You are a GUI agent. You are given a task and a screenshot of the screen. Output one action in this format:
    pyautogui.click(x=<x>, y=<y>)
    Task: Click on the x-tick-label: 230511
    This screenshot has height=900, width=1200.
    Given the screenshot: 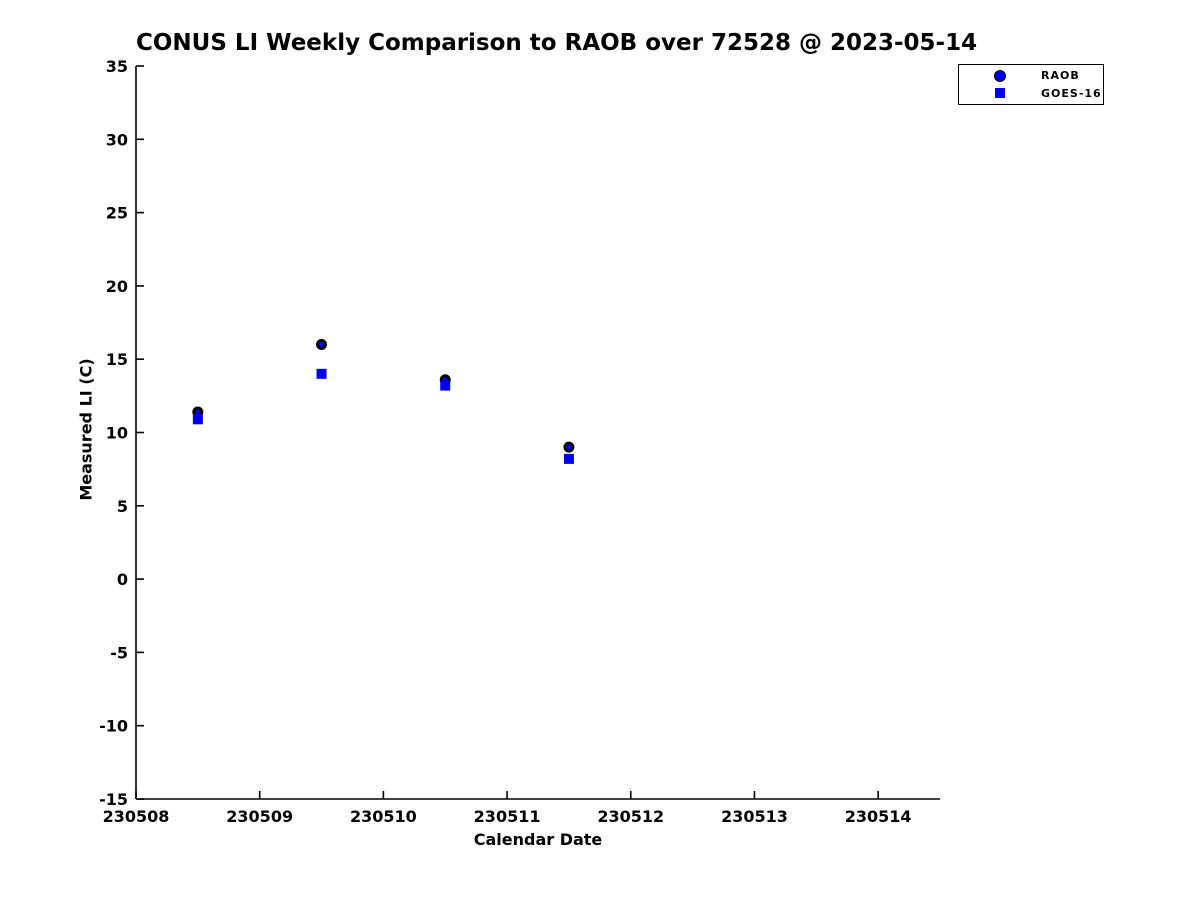 What is the action you would take?
    pyautogui.click(x=507, y=816)
    